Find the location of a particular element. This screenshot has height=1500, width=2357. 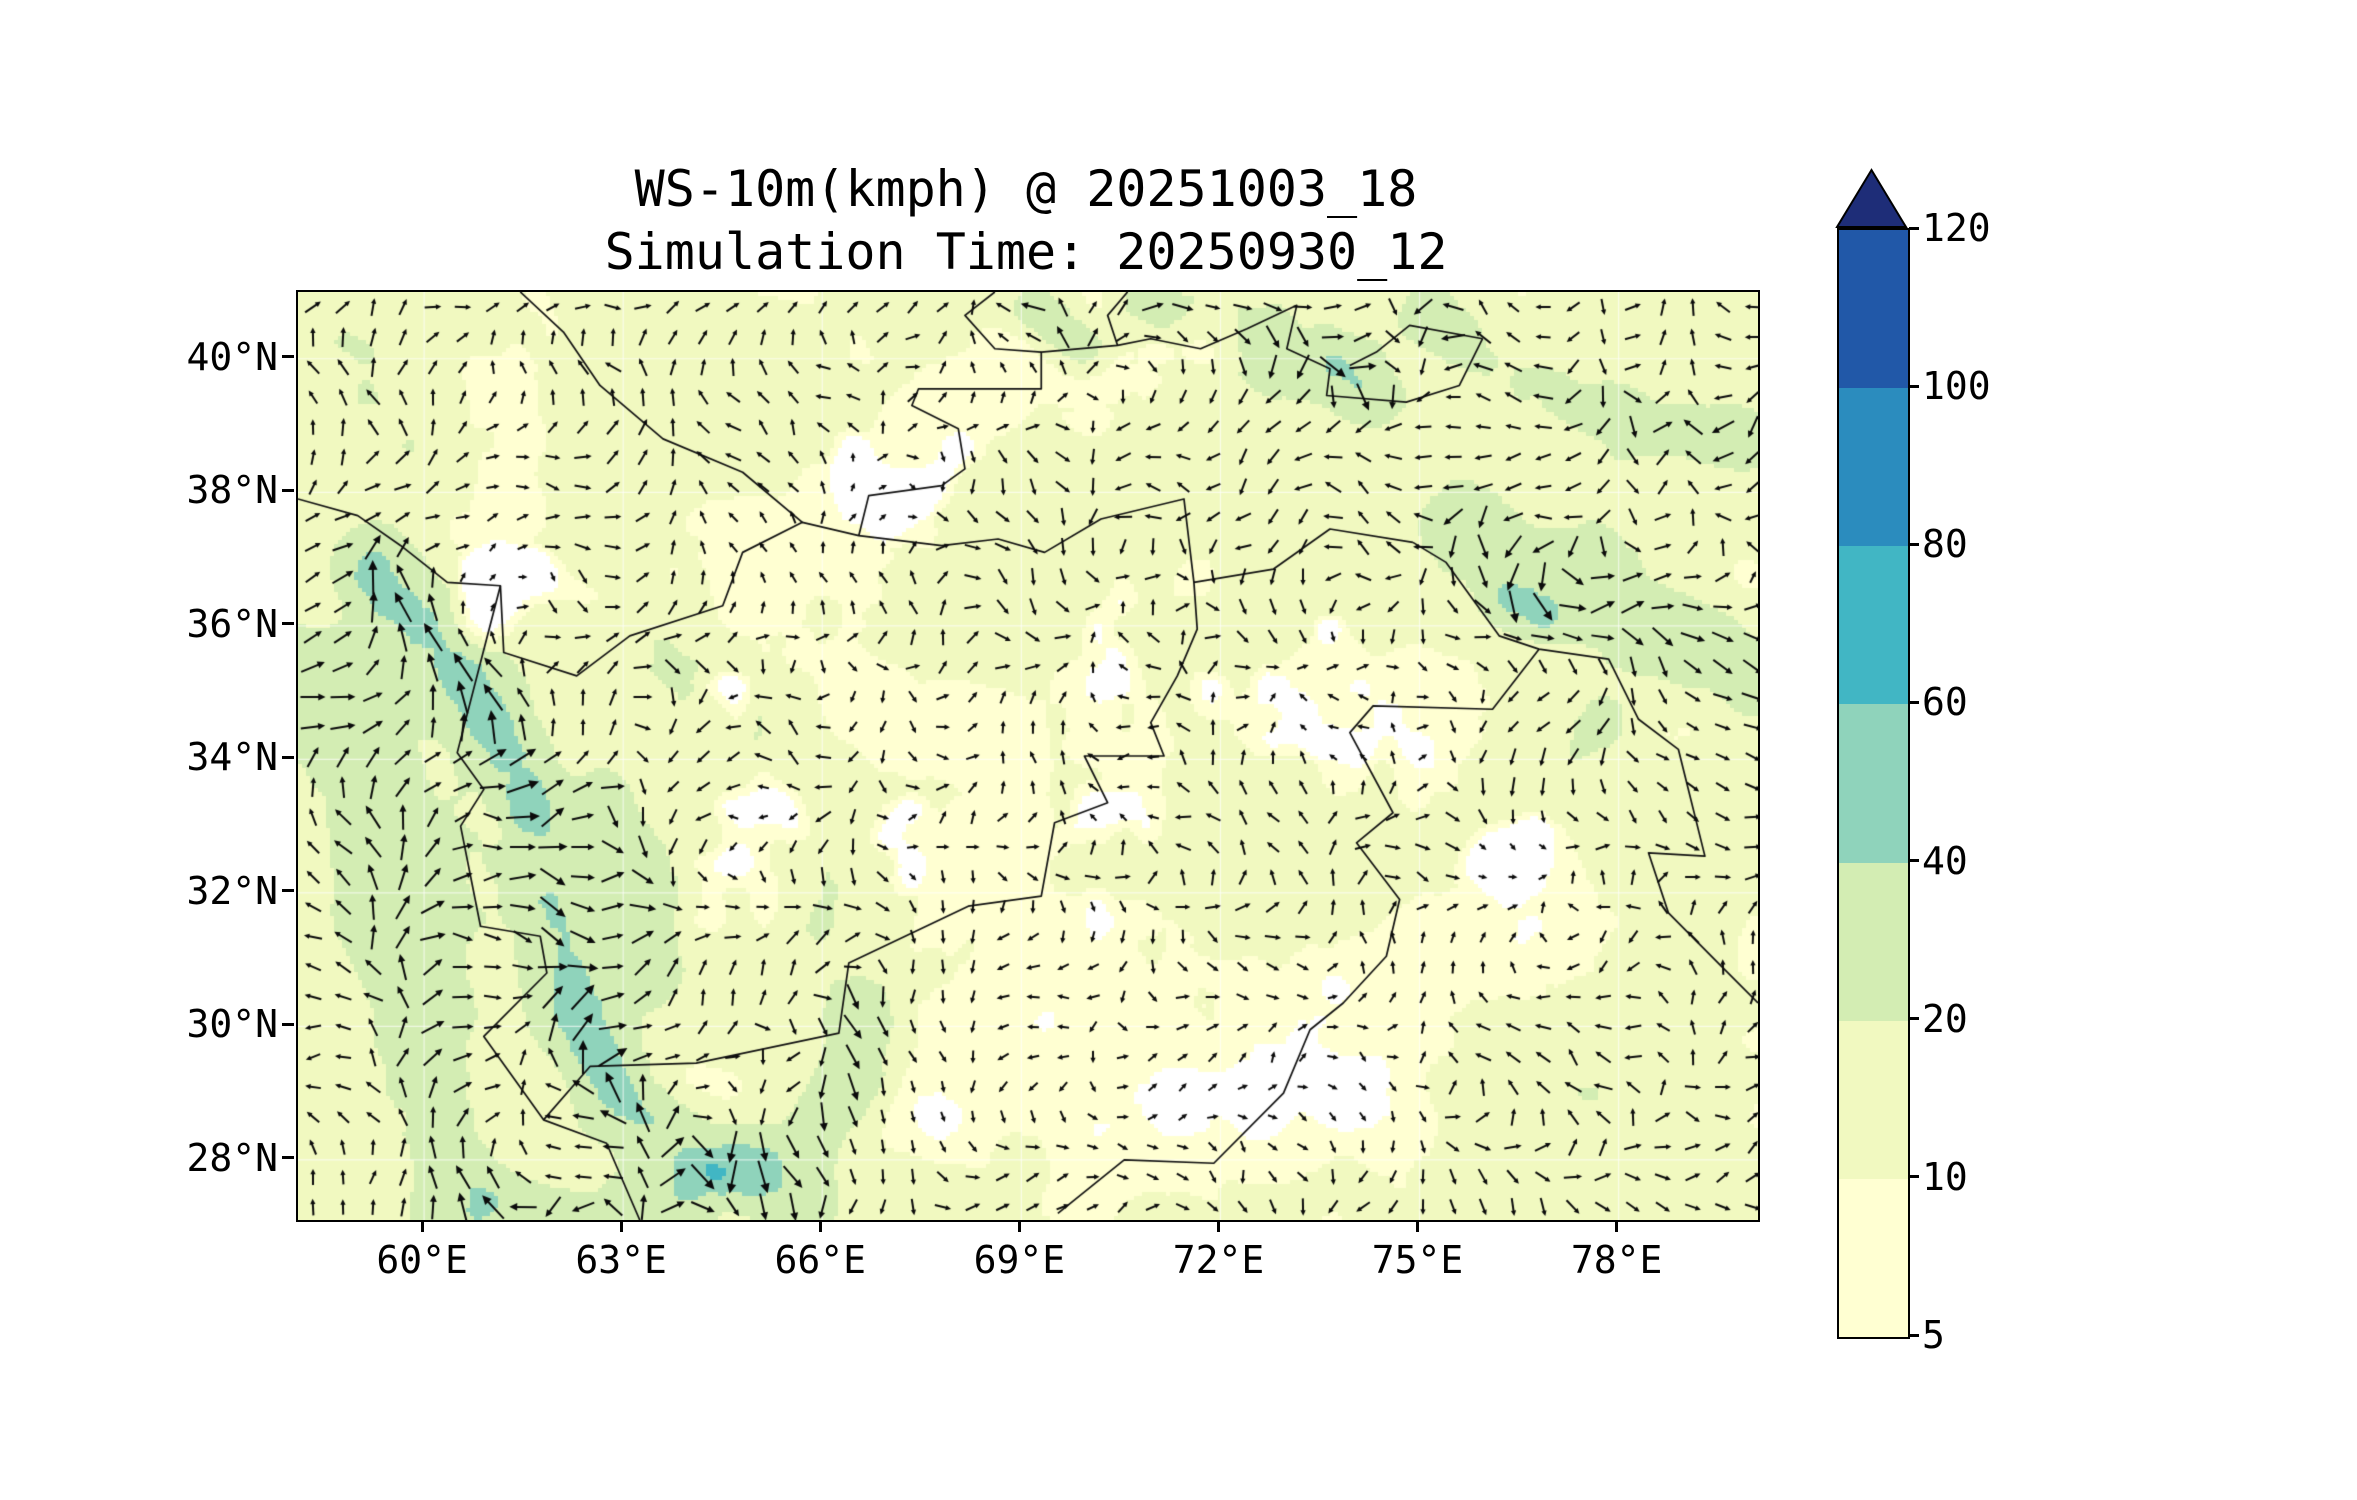

x-tick-label-66e: 66°E is located at coordinates (820, 1260).